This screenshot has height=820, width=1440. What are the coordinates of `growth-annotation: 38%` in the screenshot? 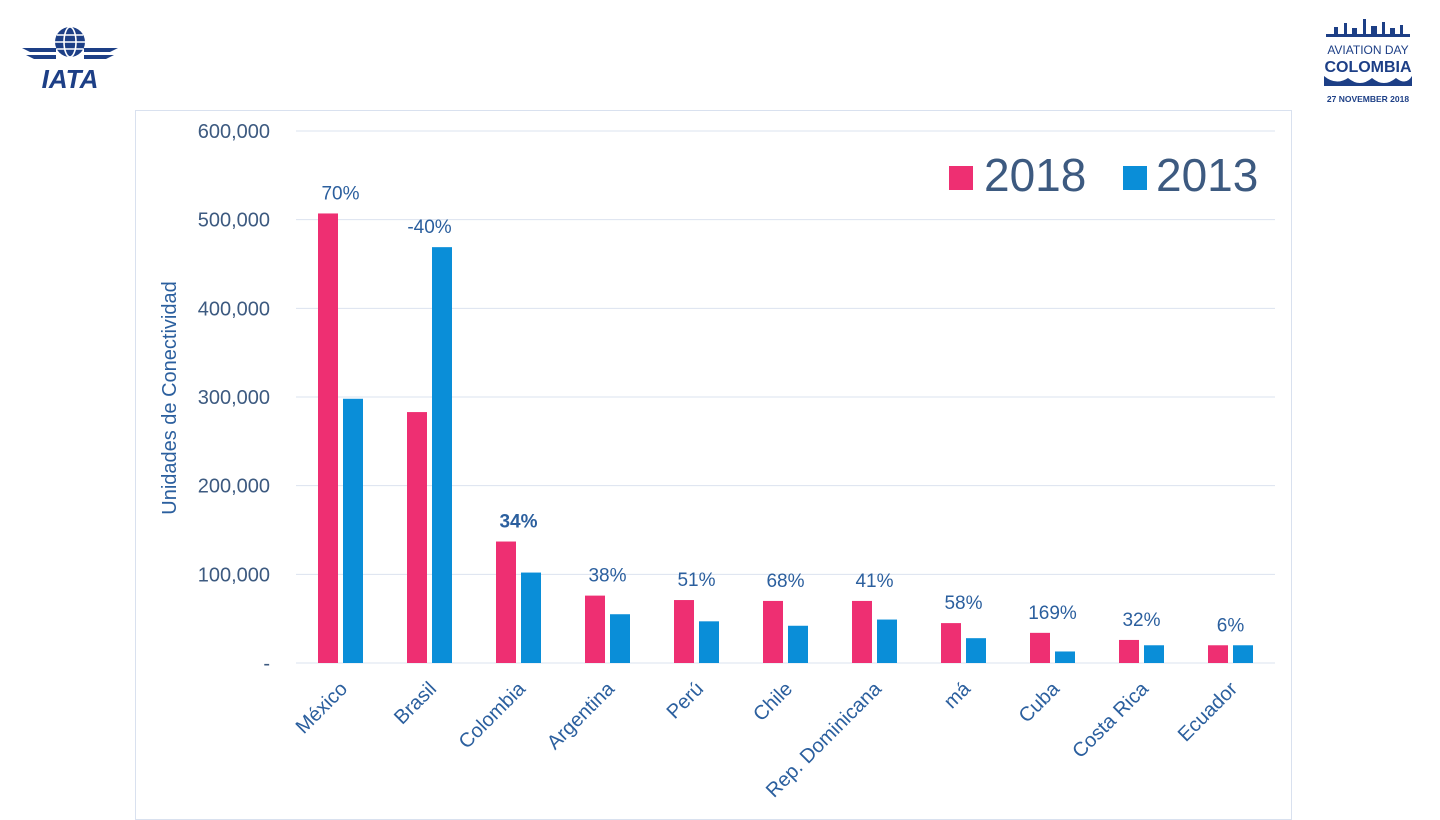 It's located at (607, 576).